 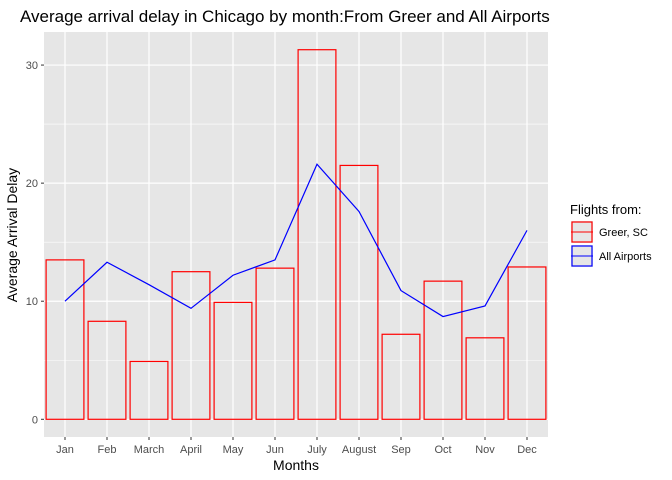 What do you see at coordinates (606, 209) in the screenshot?
I see `legend-title: Flights from:` at bounding box center [606, 209].